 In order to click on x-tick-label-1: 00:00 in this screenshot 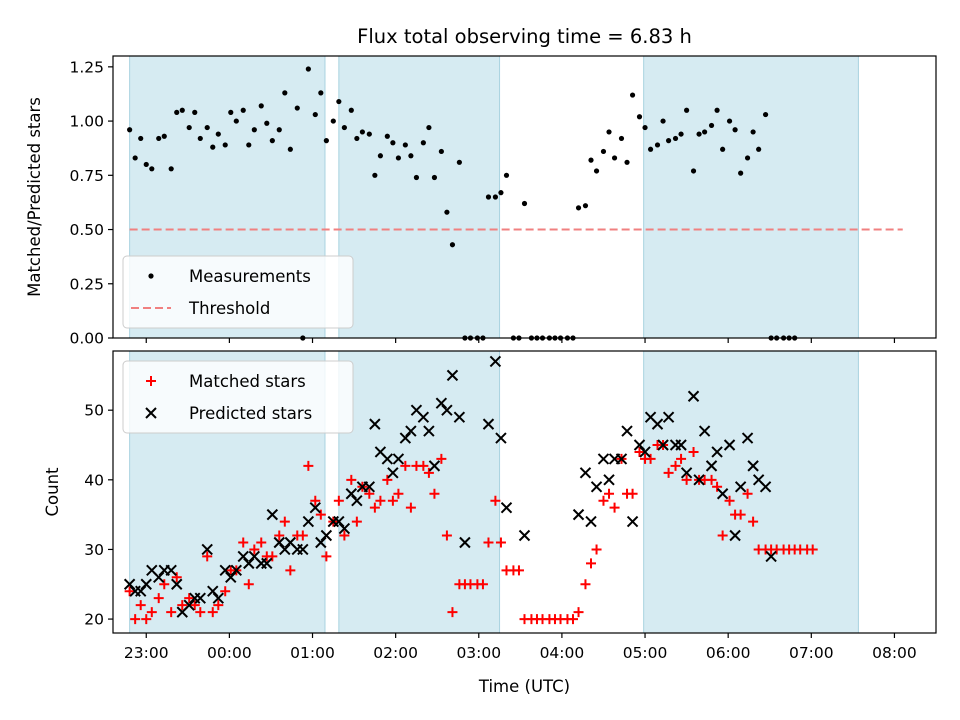, I will do `click(229, 653)`.